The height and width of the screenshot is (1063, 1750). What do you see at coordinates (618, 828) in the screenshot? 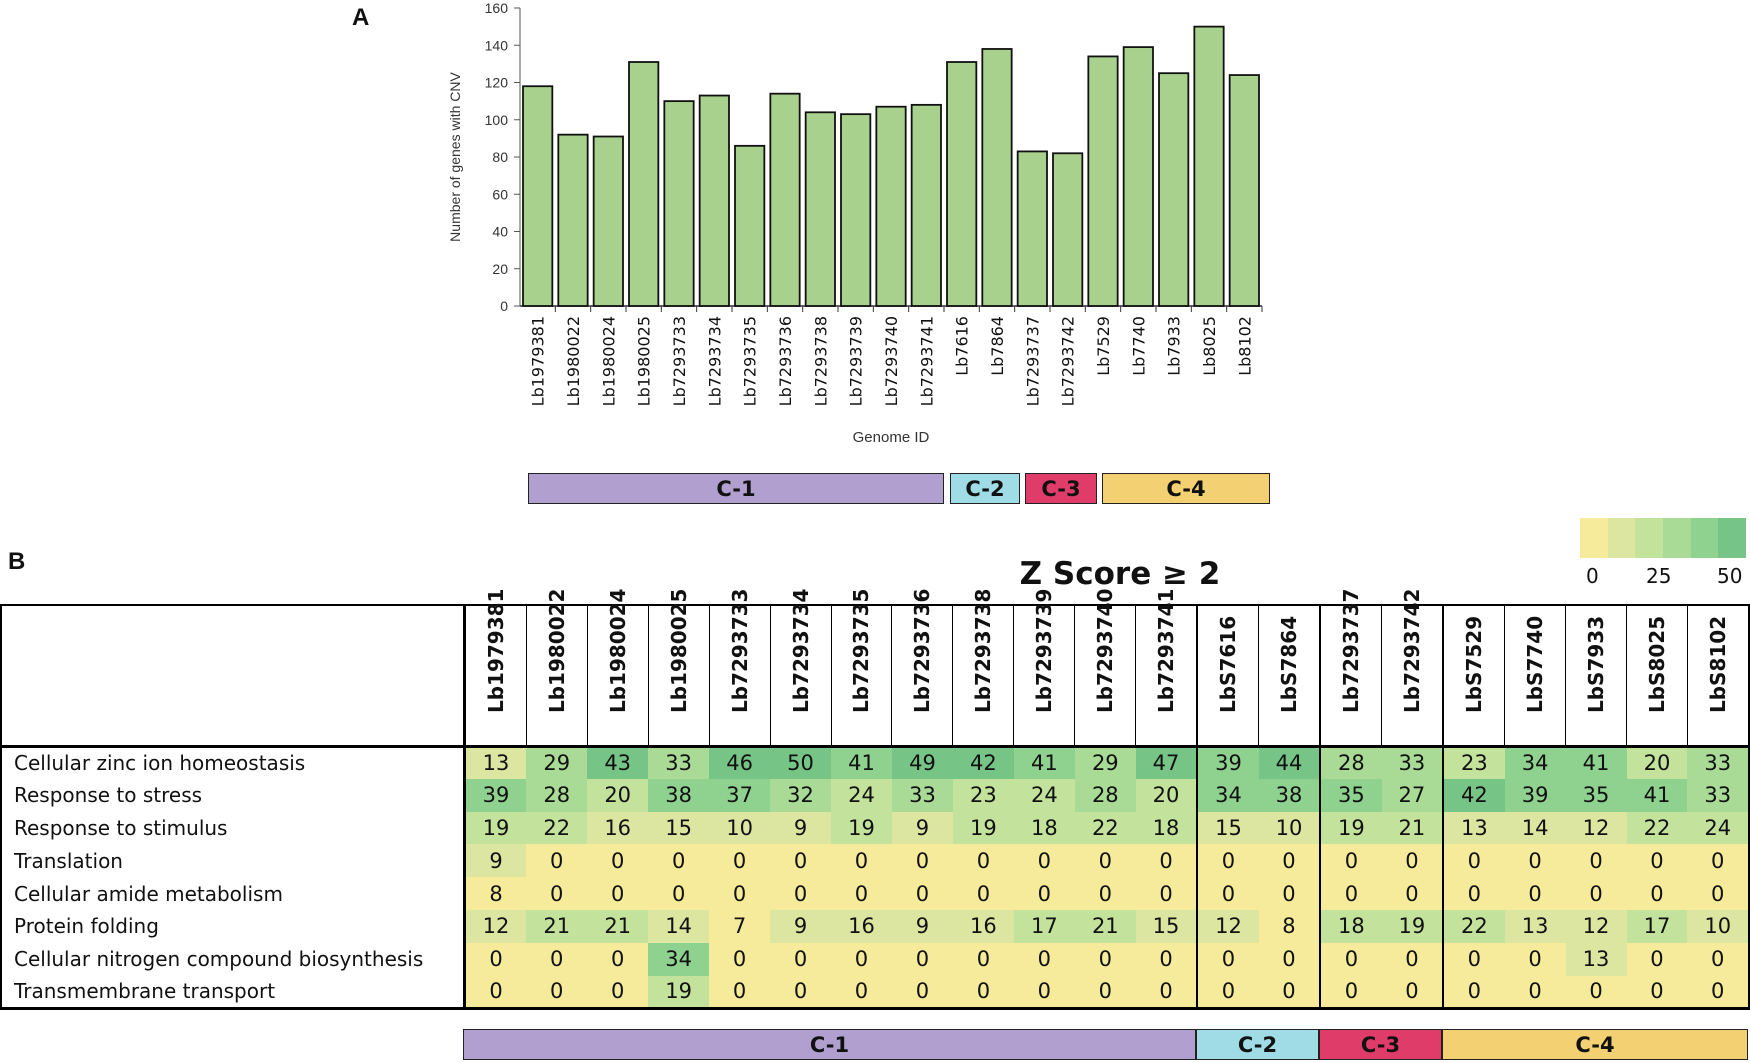
I see `heatmap-cell: 16` at bounding box center [618, 828].